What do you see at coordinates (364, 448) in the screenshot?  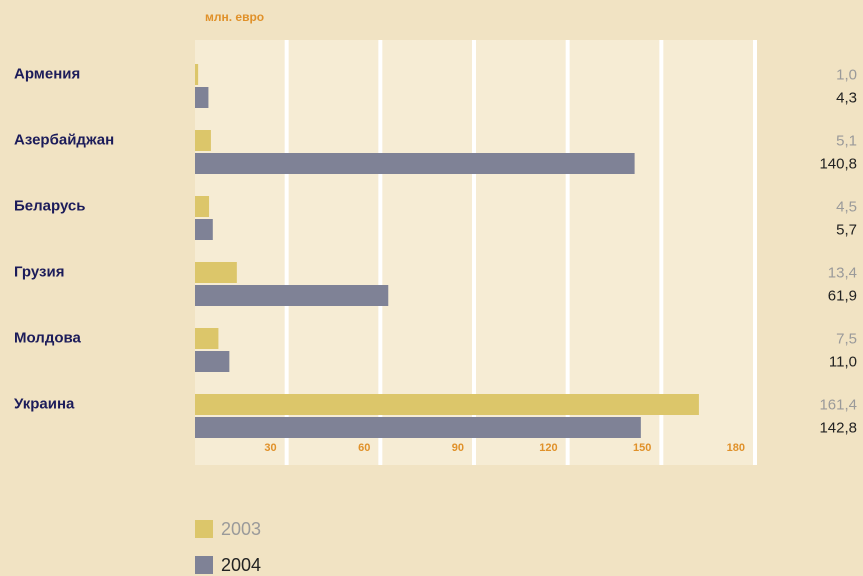 I see `x-tick-label: 60` at bounding box center [364, 448].